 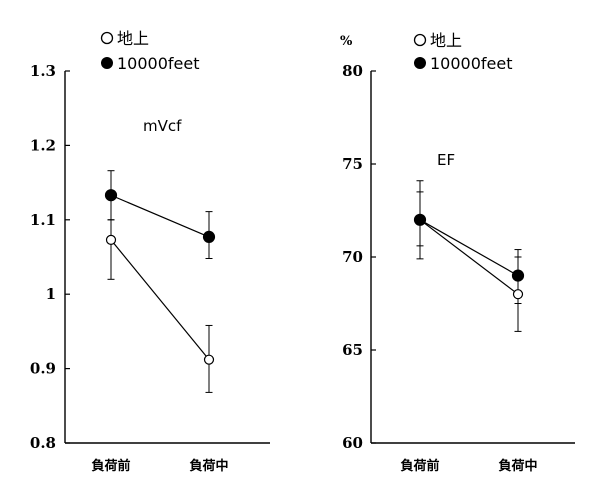 I want to click on y-tick-label: 70, so click(x=352, y=257).